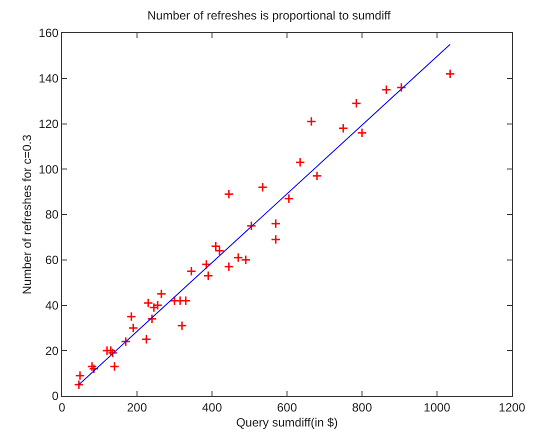  I want to click on y-tick-label: 20, so click(52, 351).